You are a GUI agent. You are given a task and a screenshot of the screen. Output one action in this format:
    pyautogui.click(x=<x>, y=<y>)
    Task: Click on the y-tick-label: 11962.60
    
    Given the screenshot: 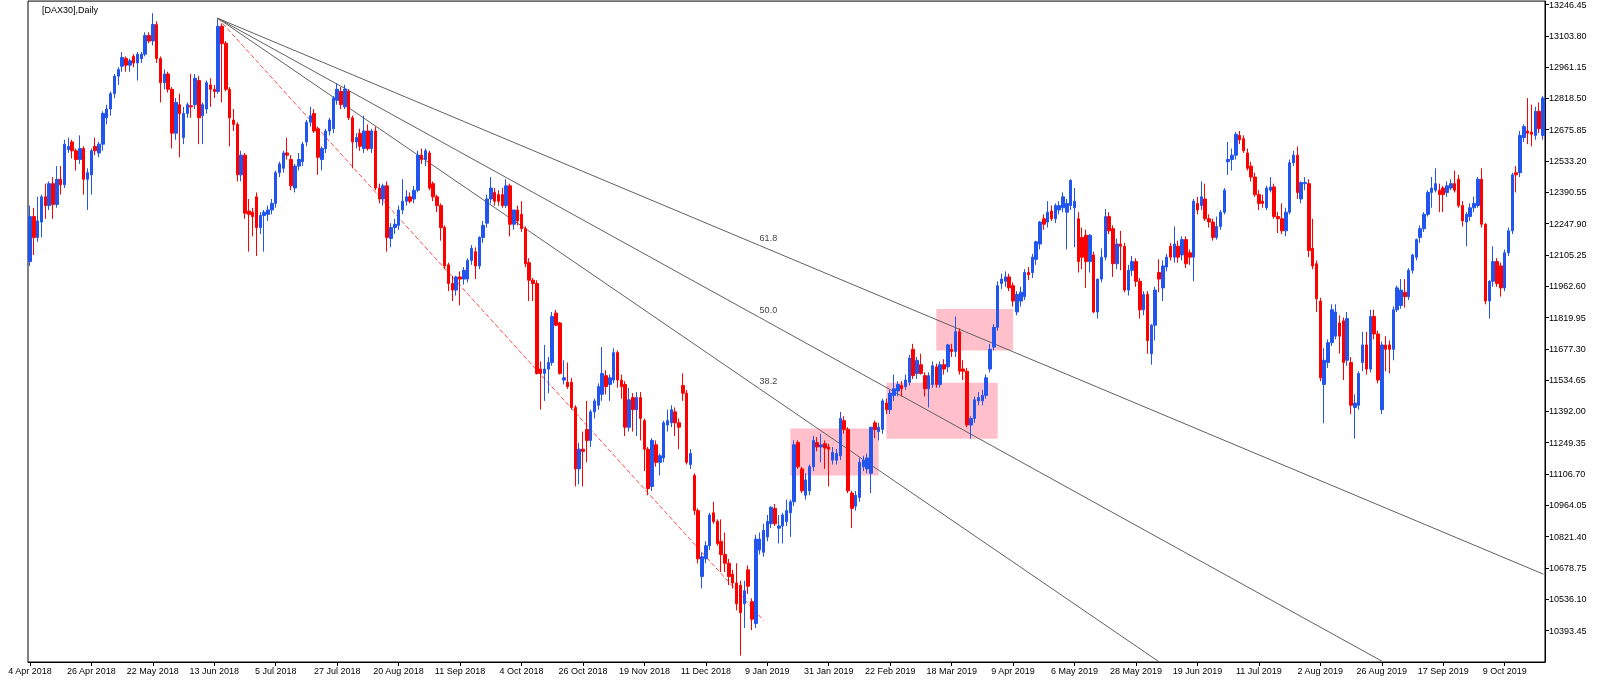 What is the action you would take?
    pyautogui.click(x=1567, y=286)
    